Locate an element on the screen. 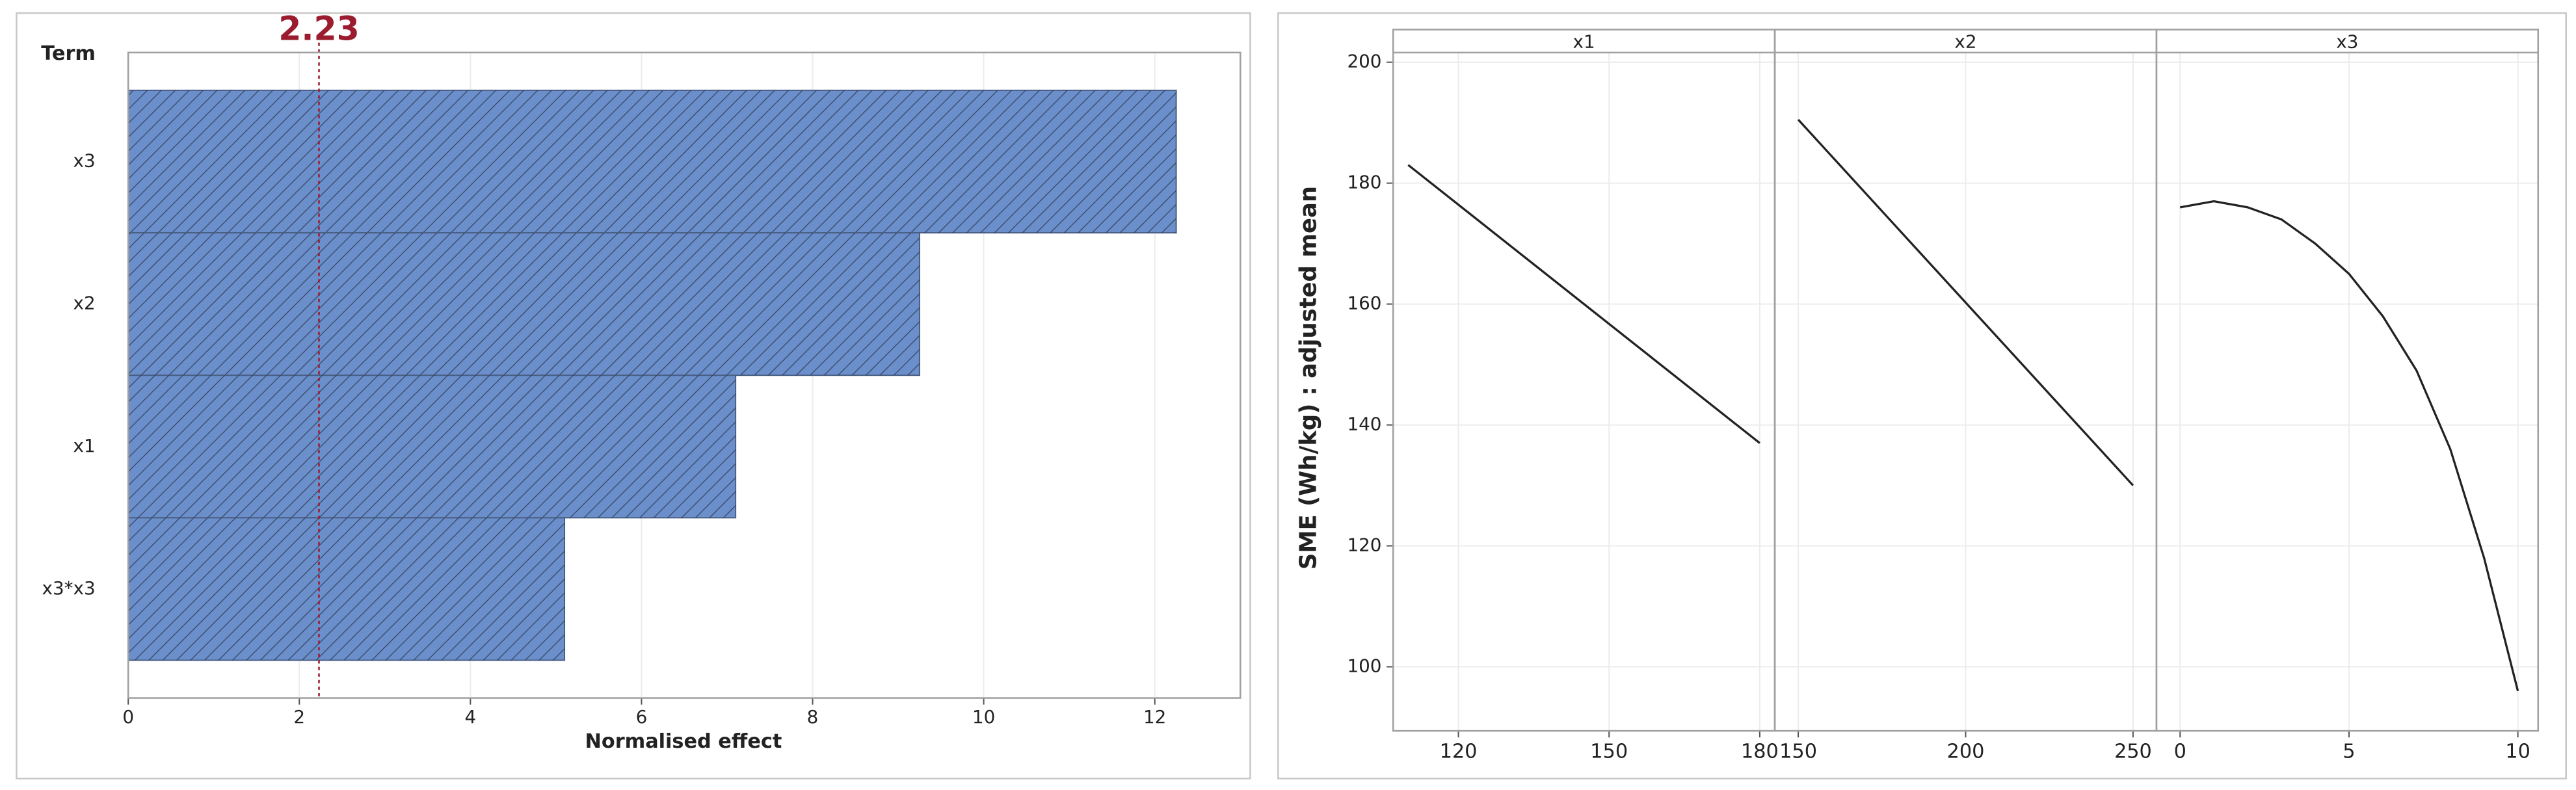 This screenshot has height=790, width=2576. y-tick-label: x2 is located at coordinates (84, 303).